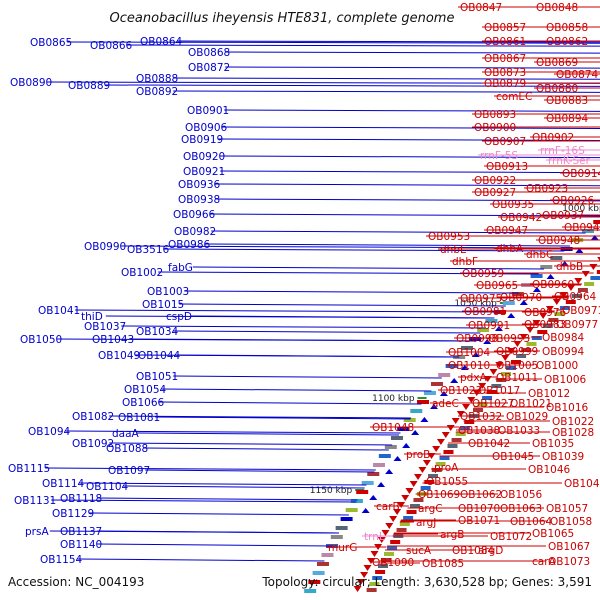  What do you see at coordinates (521, 495) in the screenshot?
I see `plus-strand-gene-label: OB1056` at bounding box center [521, 495].